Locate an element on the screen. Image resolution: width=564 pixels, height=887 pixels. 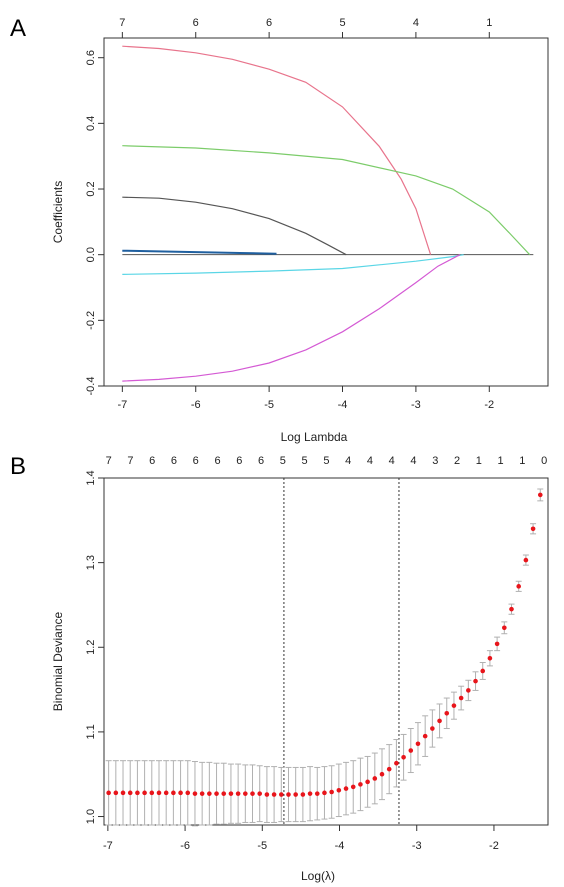
y-tick-label: 0.4 is located at coordinates (91, 123).